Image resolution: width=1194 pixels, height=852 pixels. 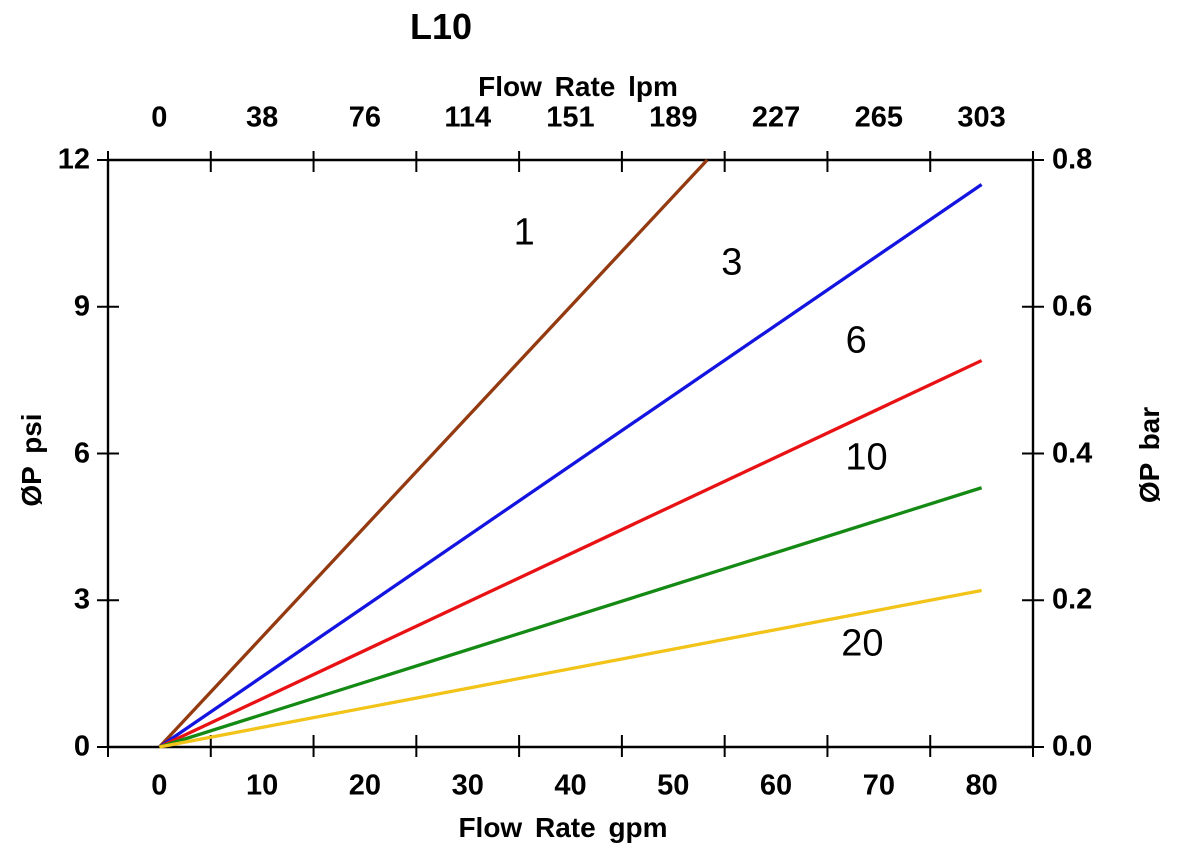 I want to click on top-x-tick-label: 227, so click(x=776, y=117).